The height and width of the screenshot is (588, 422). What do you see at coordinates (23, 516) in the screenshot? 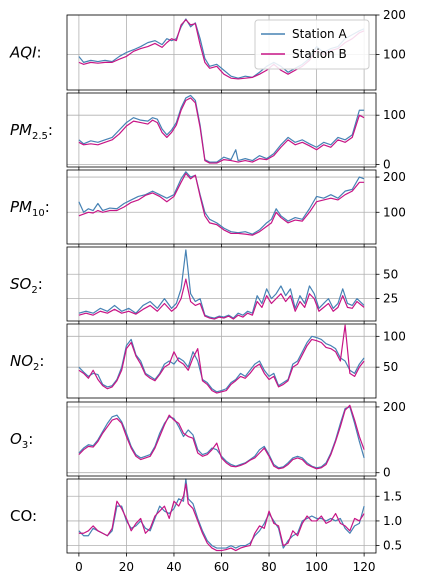
I see `row-label-co: CO:` at bounding box center [23, 516].